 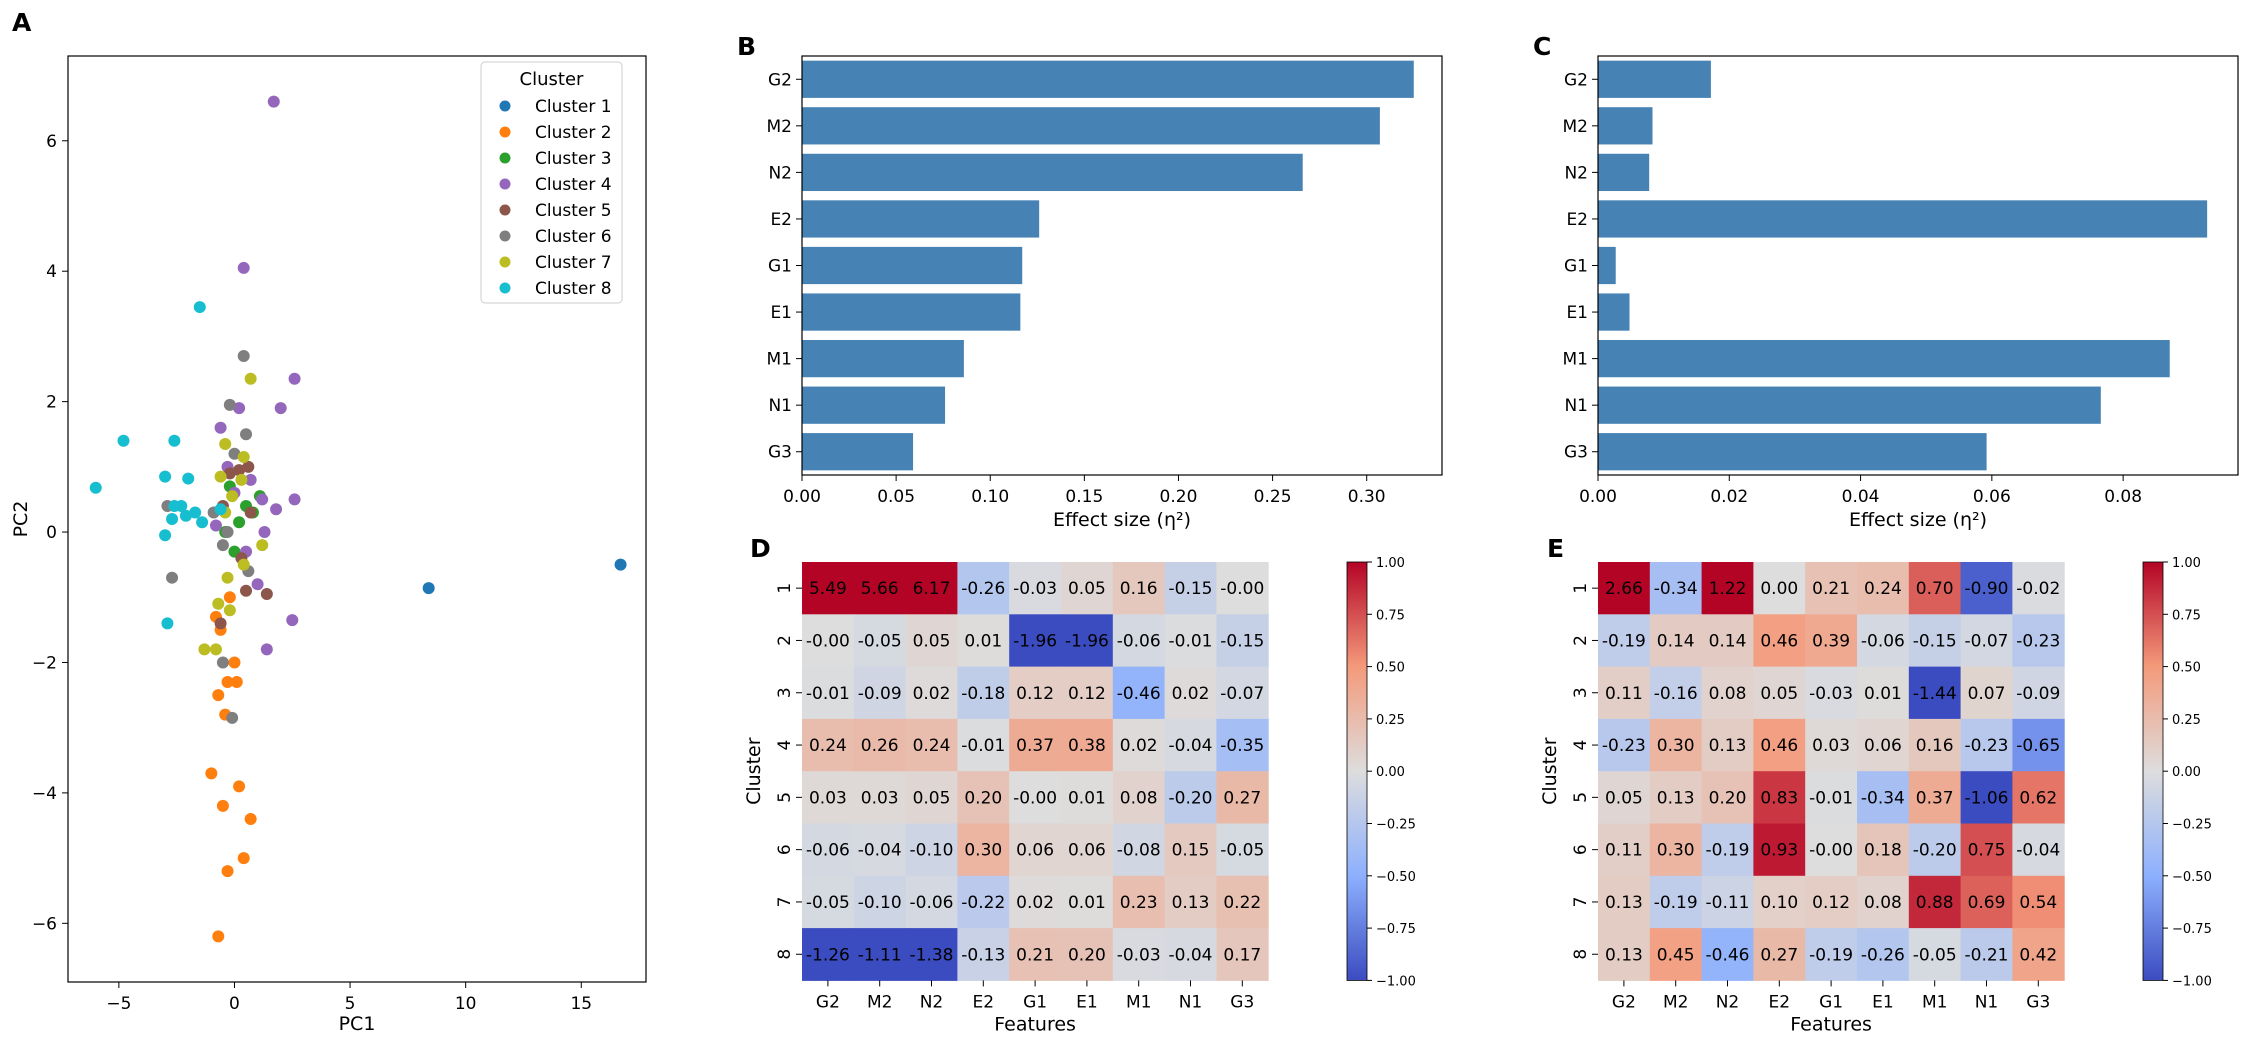 I want to click on cell-value: -0.10, so click(x=880, y=903).